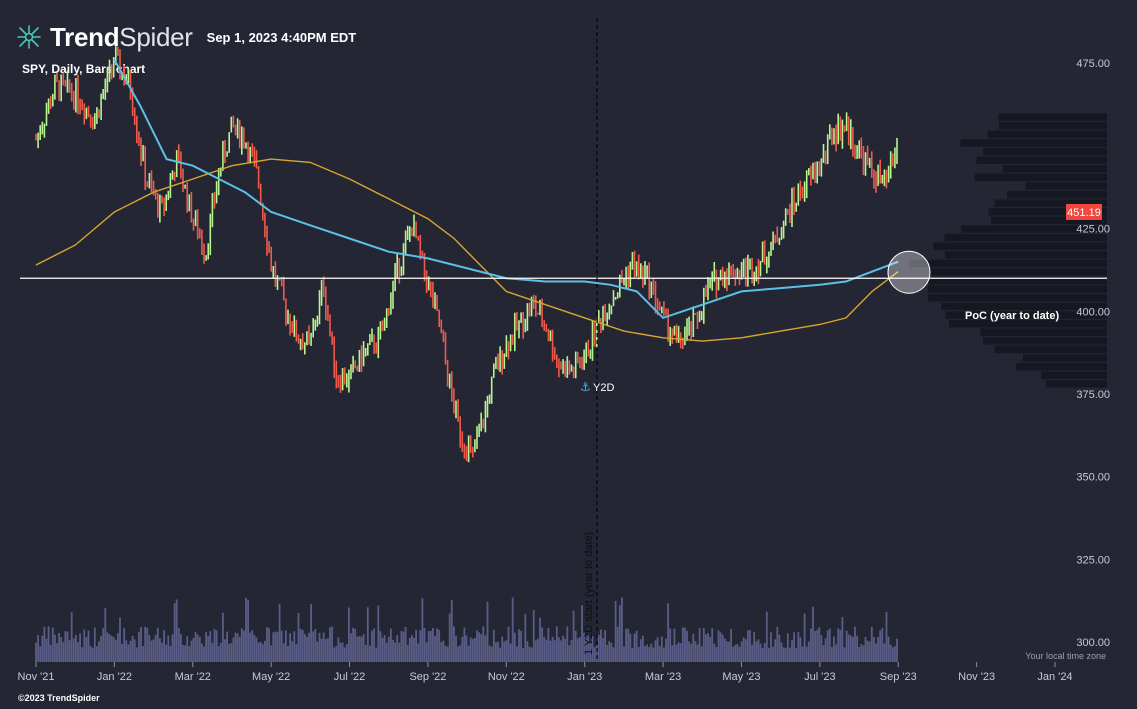 The image size is (1137, 709). Describe the element at coordinates (585, 387) in the screenshot. I see `anchor-icon: ⚓` at that location.